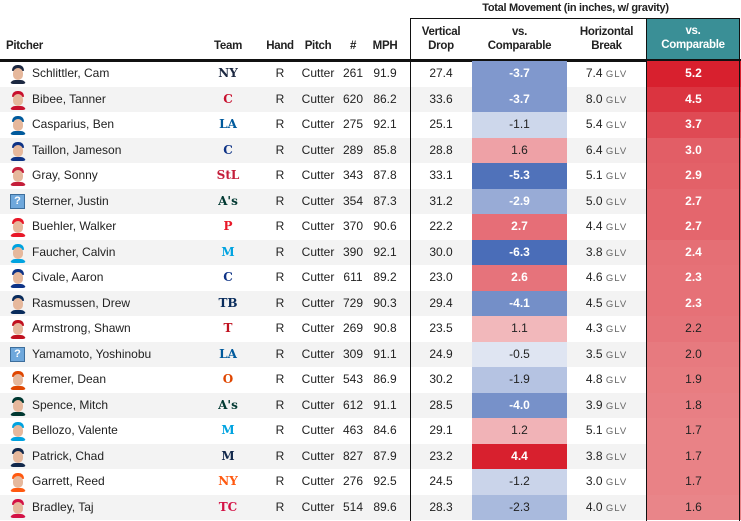 The image size is (741, 521). I want to click on vertical-drop: 24.5, so click(441, 481).